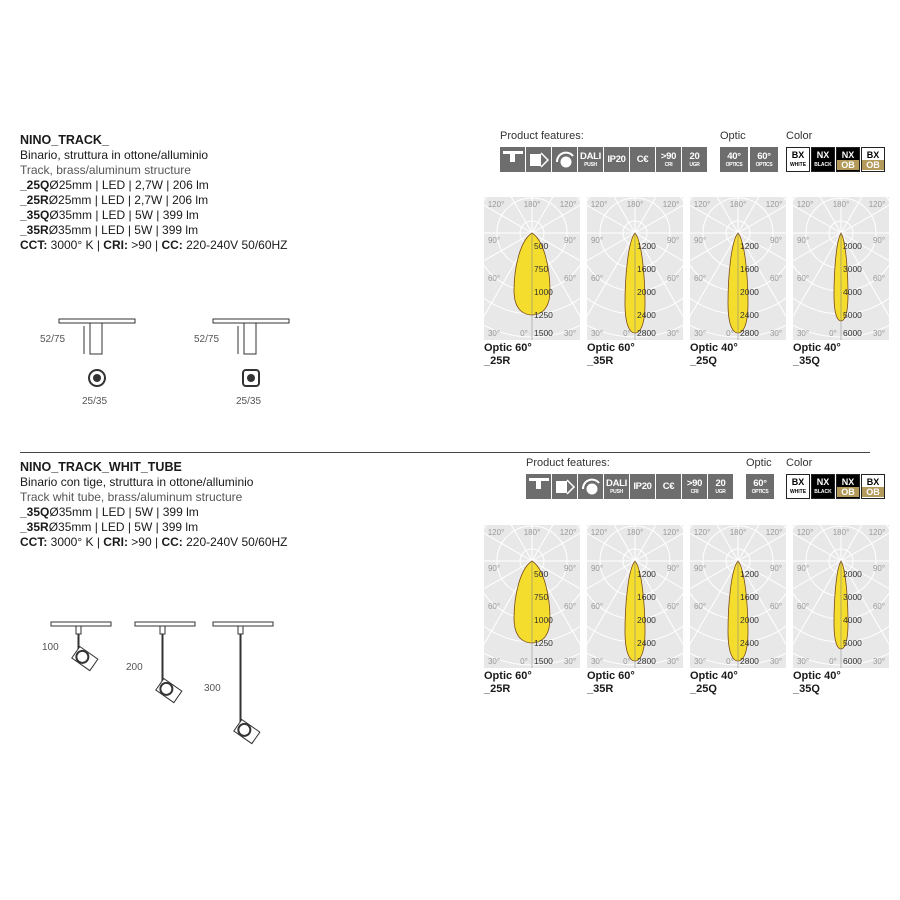  I want to click on optic-label: Optic, so click(759, 463).